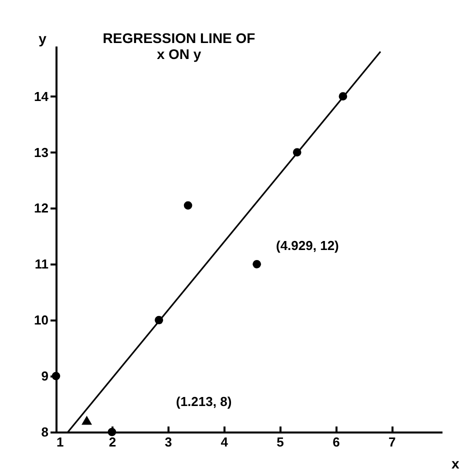  Describe the element at coordinates (41, 152) in the screenshot. I see `y-tick-label: 13` at that location.